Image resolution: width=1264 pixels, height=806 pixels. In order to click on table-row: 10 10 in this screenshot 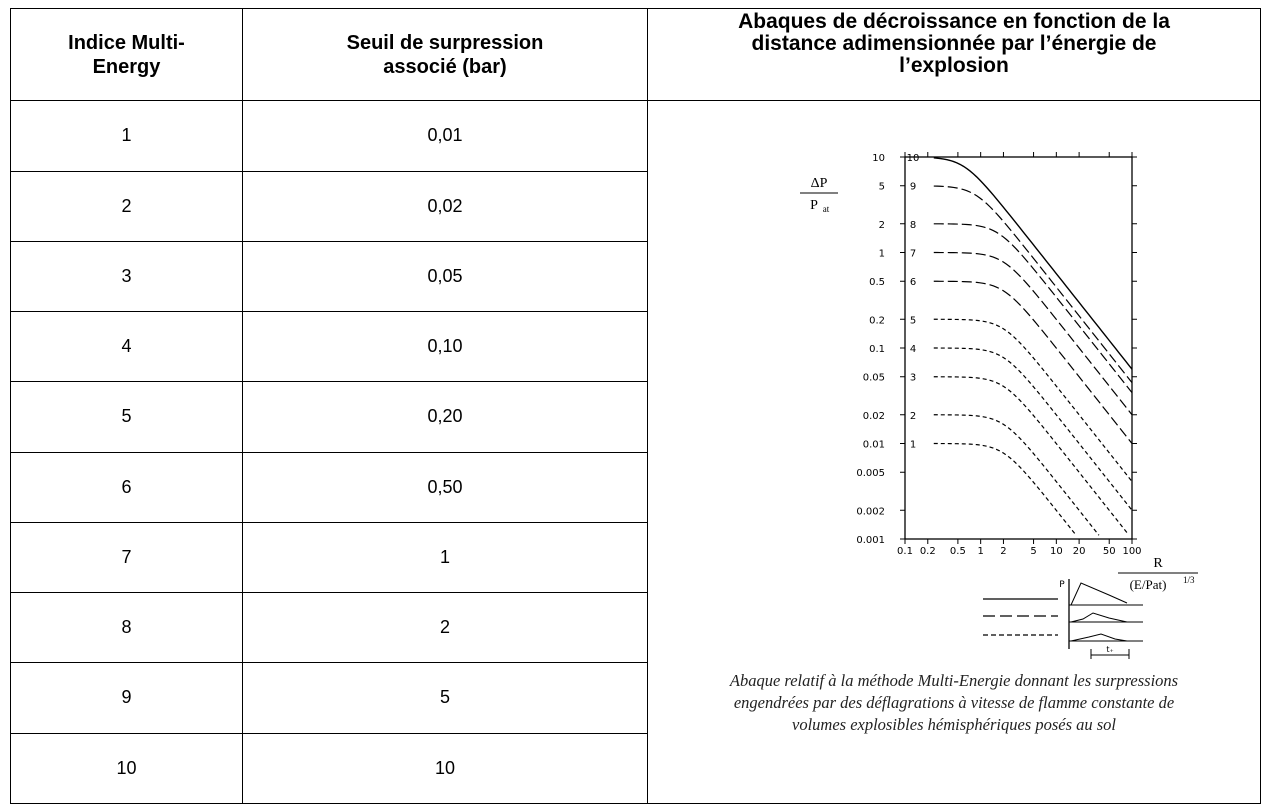, I will do `click(635, 768)`.